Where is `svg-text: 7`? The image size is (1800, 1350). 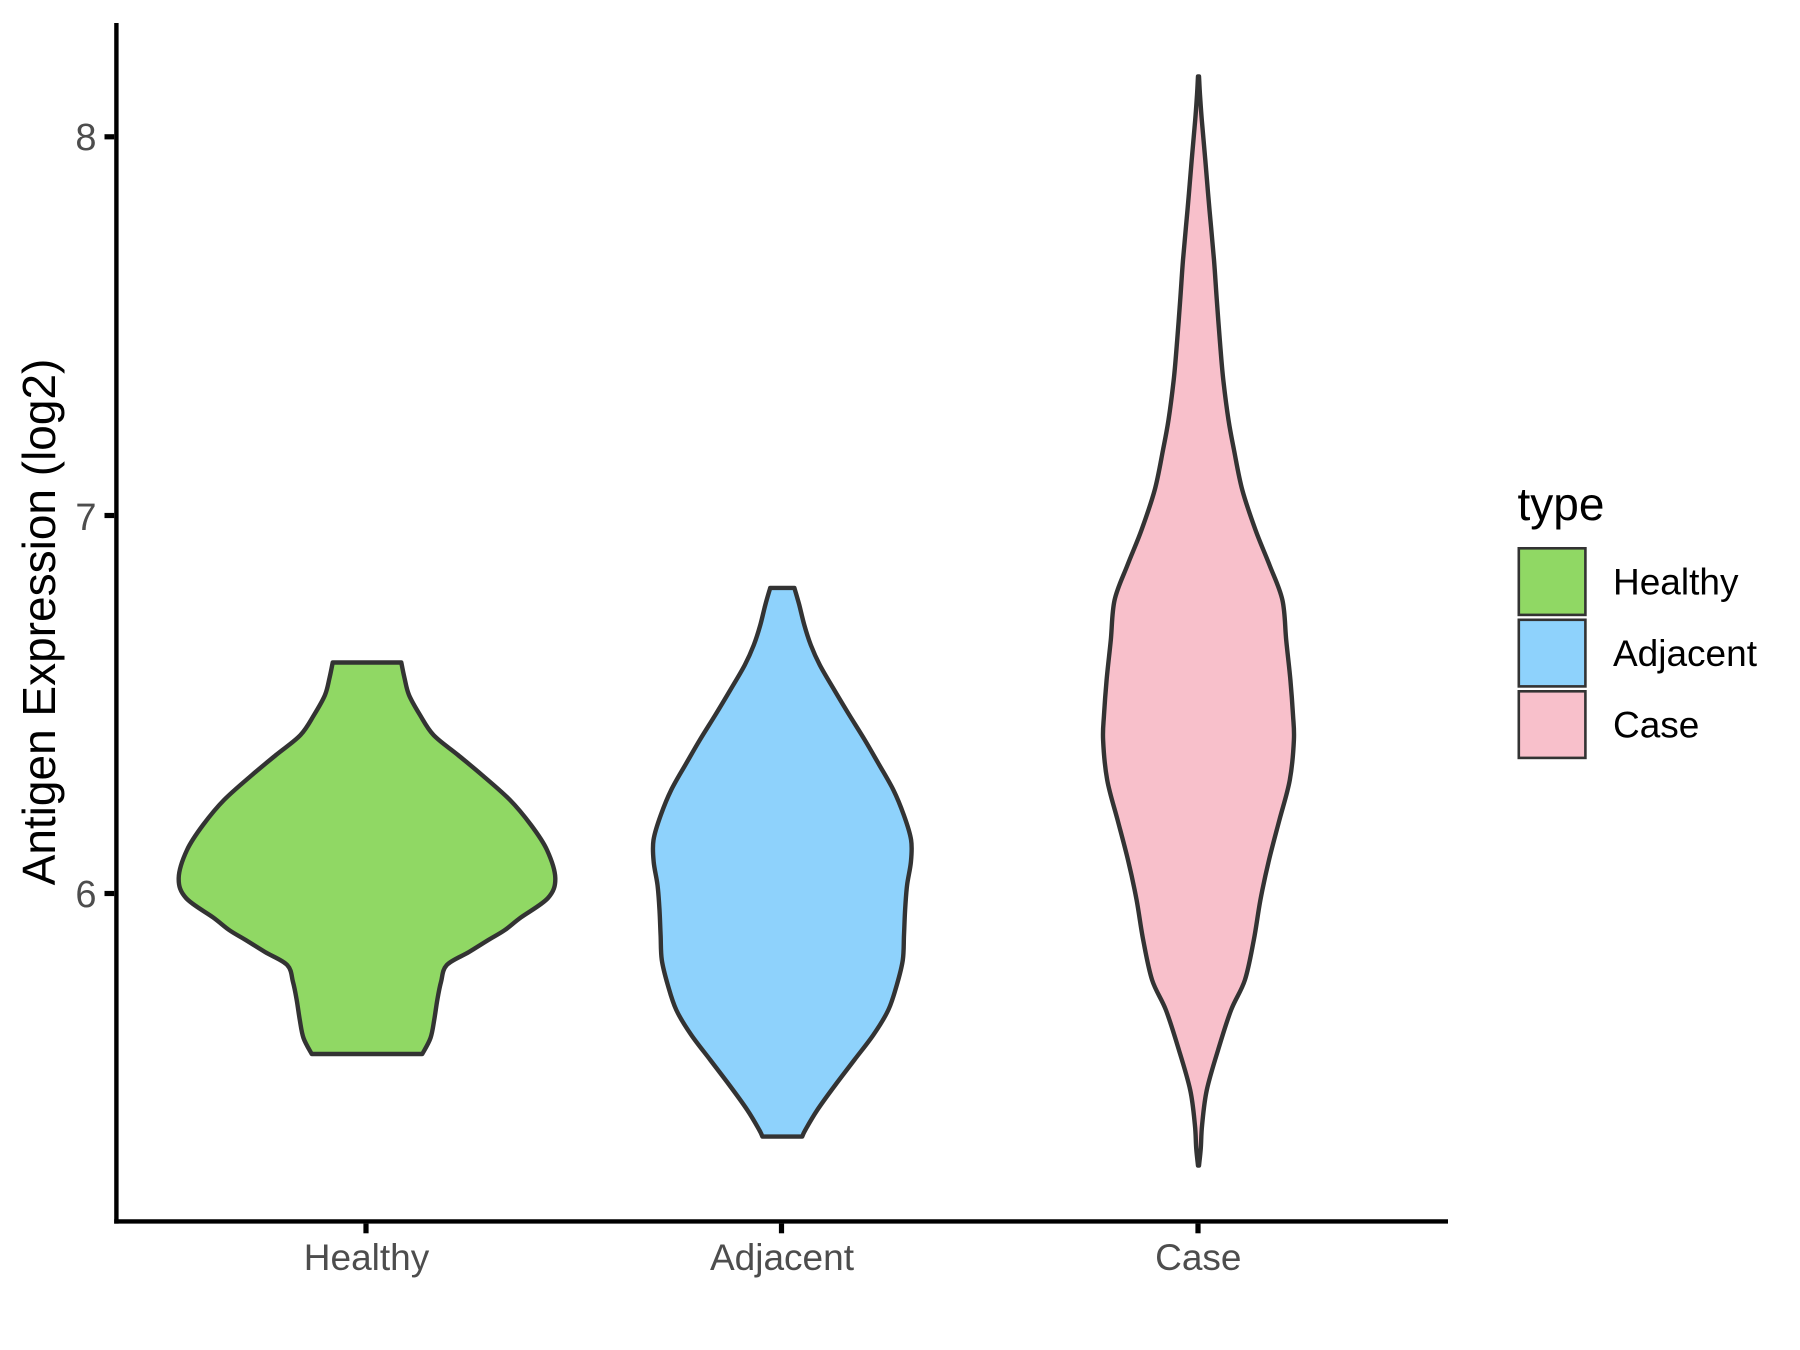
svg-text: 7 is located at coordinates (85, 518).